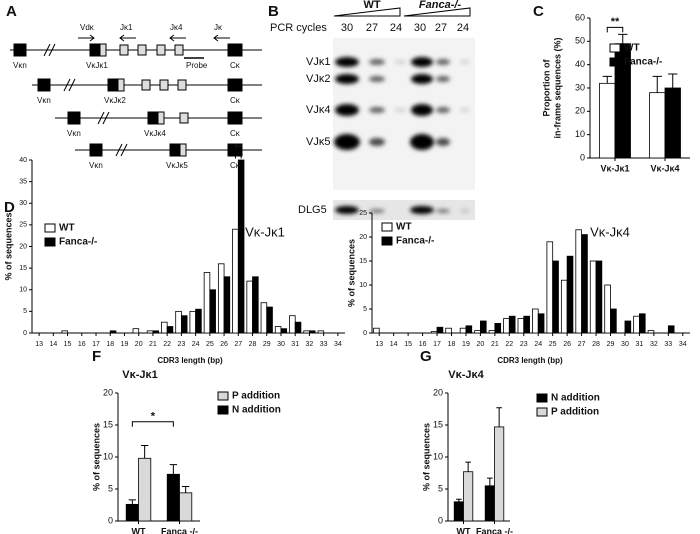  I want to click on cycles-label: PCR cycles, so click(298, 28).